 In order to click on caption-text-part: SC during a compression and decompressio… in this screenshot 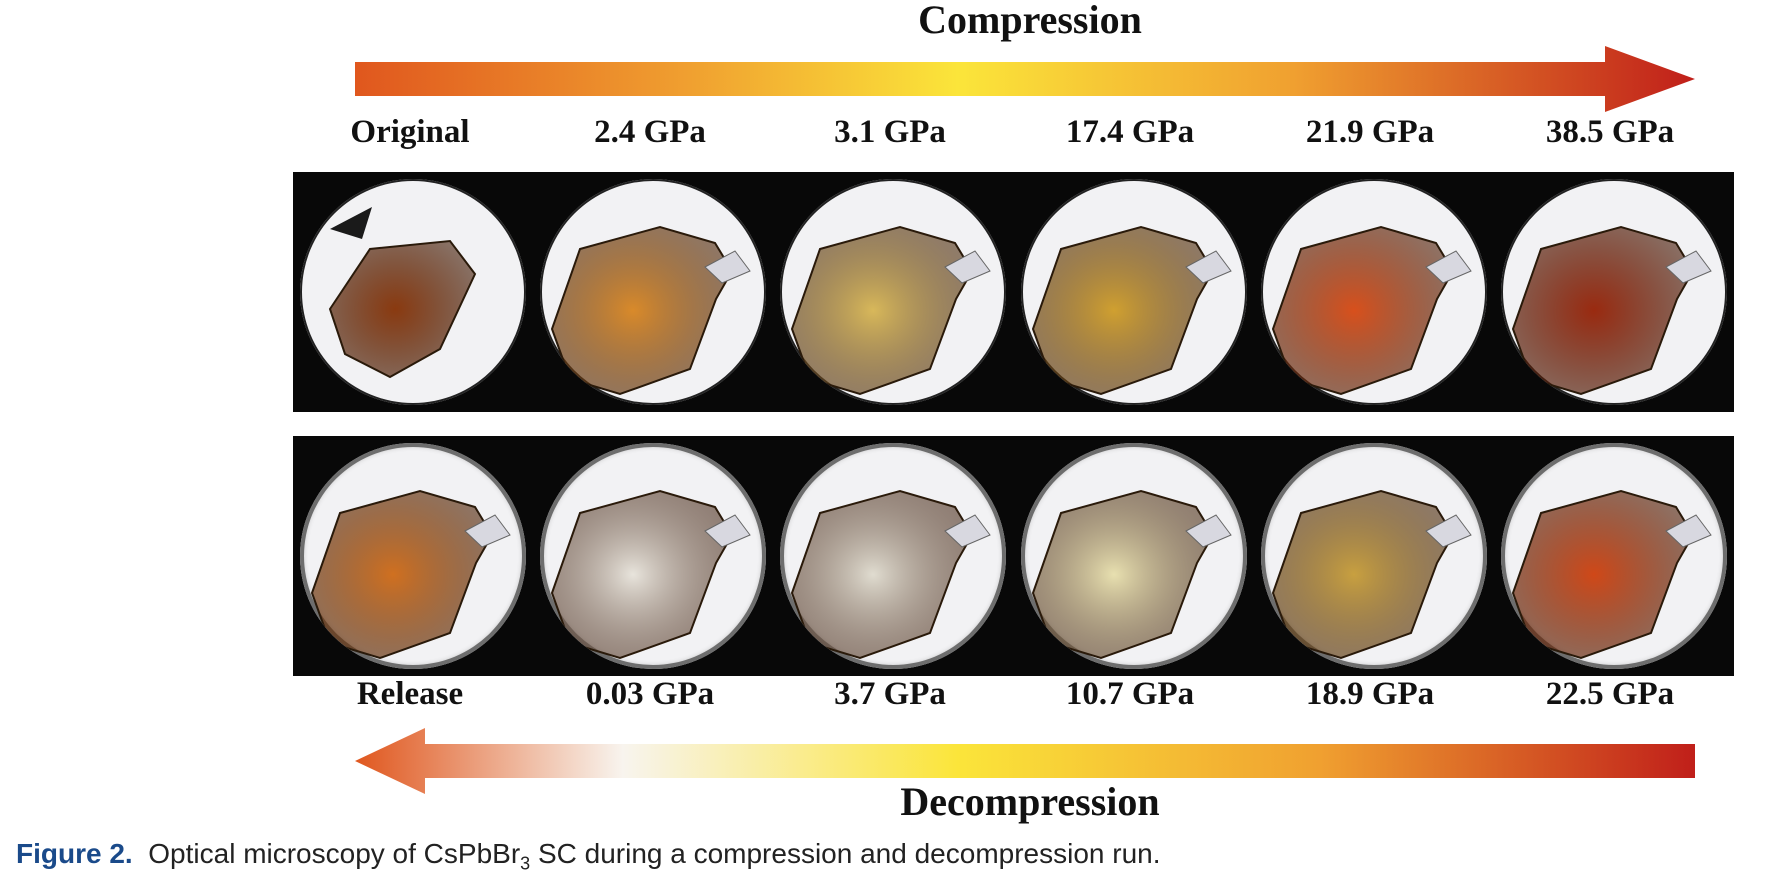, I will do `click(845, 853)`.